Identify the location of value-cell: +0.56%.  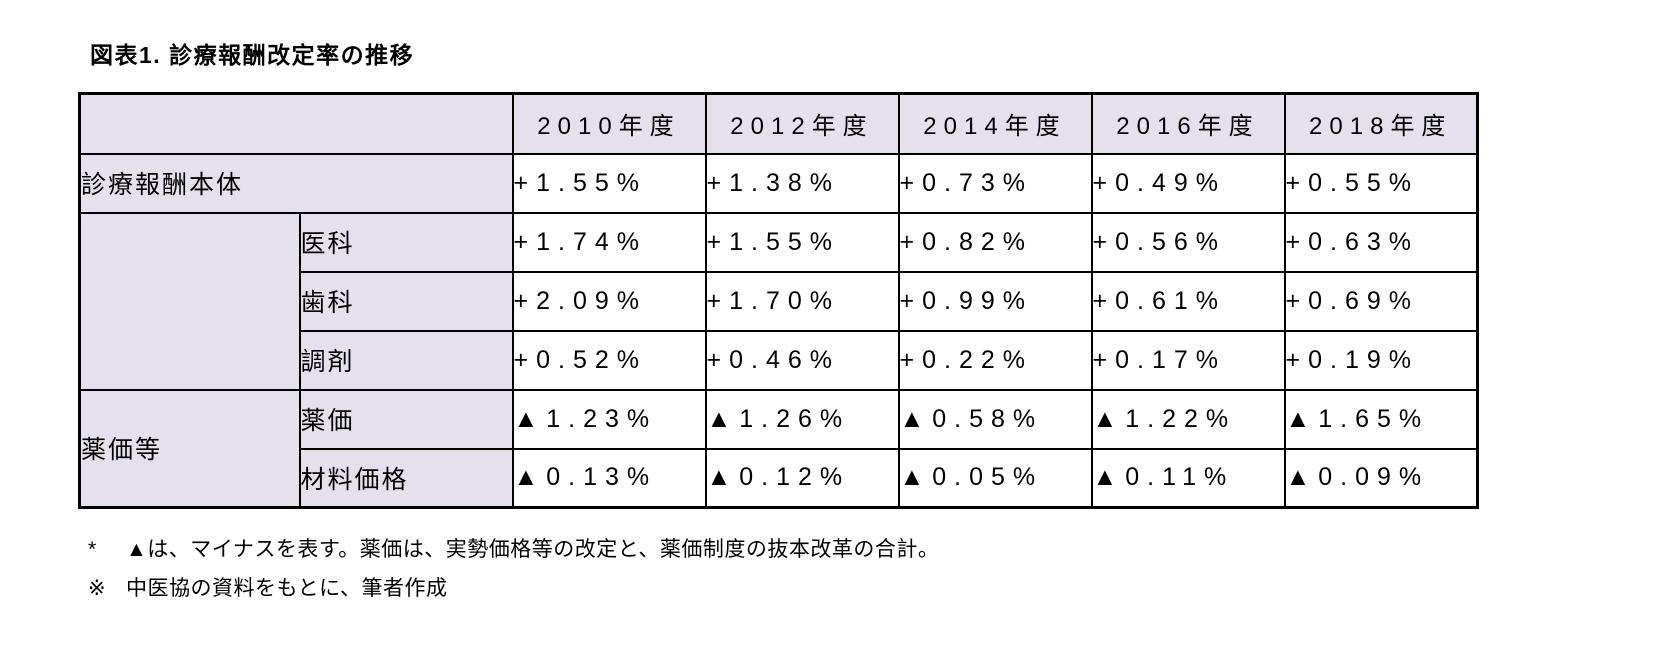
(1188, 242).